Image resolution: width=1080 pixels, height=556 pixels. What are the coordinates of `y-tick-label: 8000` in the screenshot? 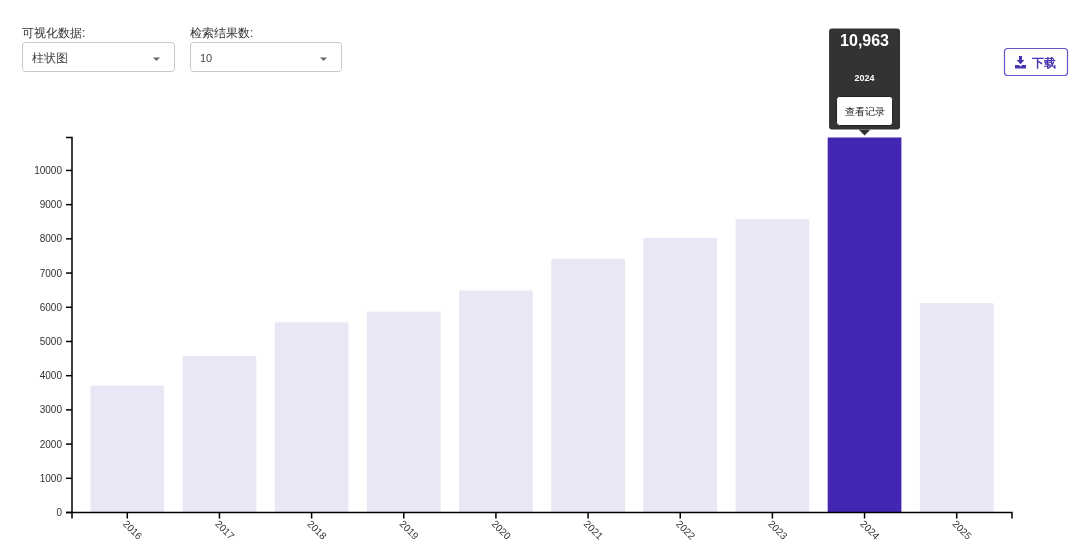 It's located at (51, 239).